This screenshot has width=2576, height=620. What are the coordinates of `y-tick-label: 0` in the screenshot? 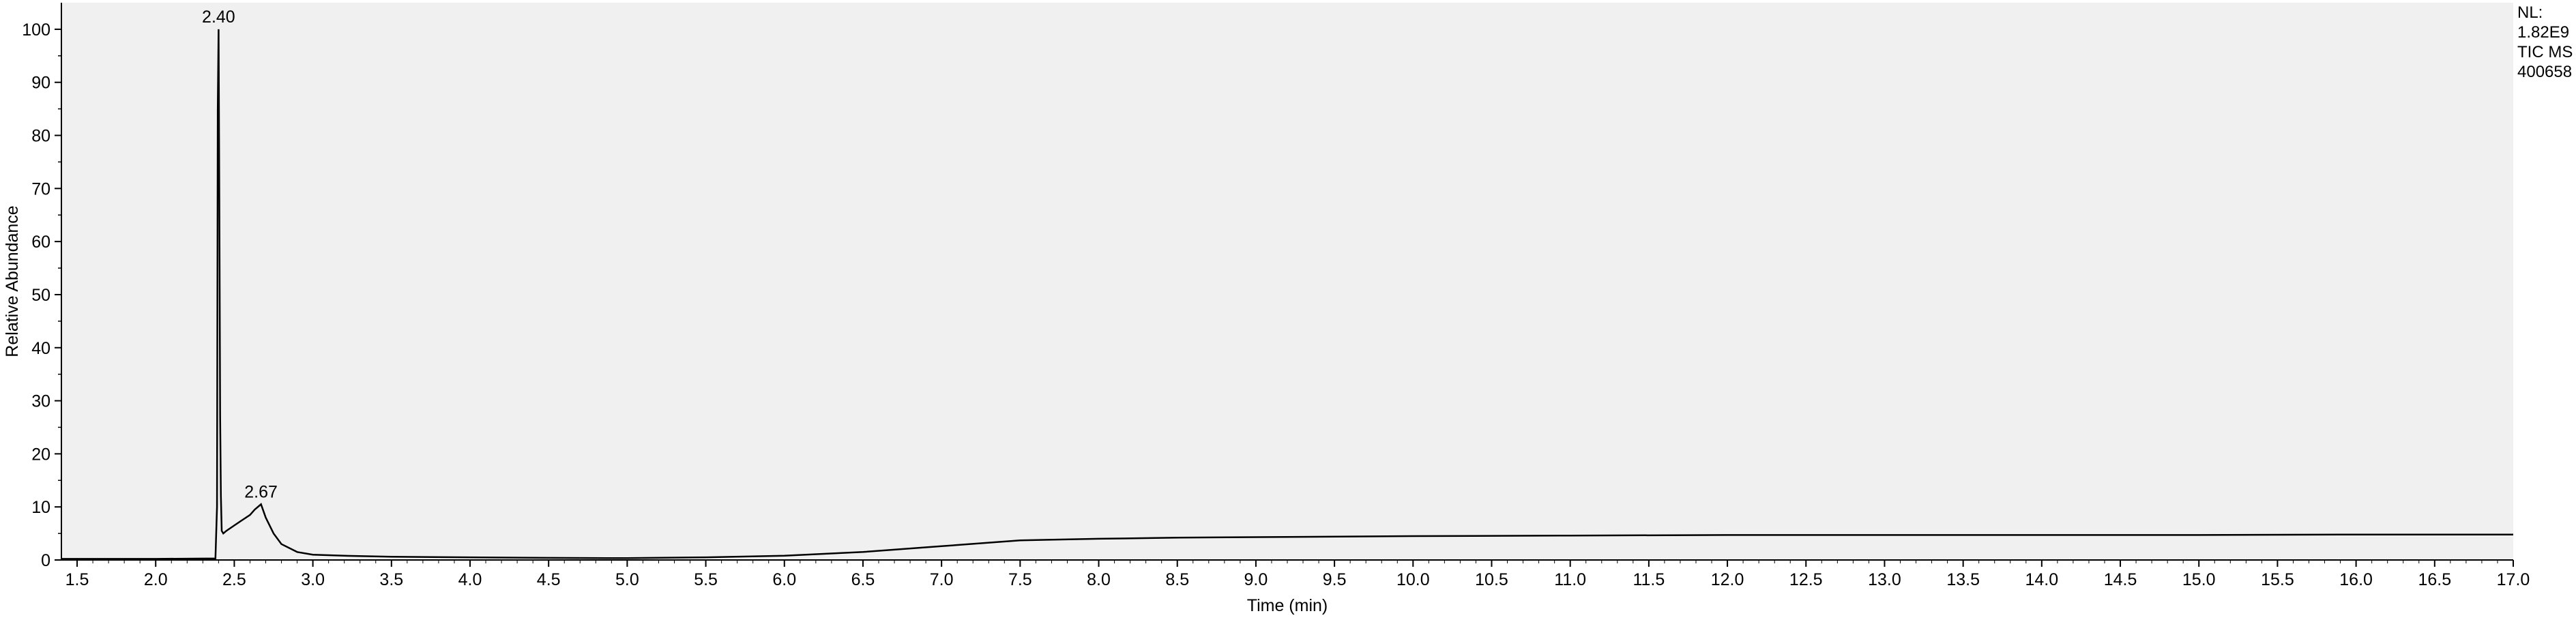 It's located at (45, 560).